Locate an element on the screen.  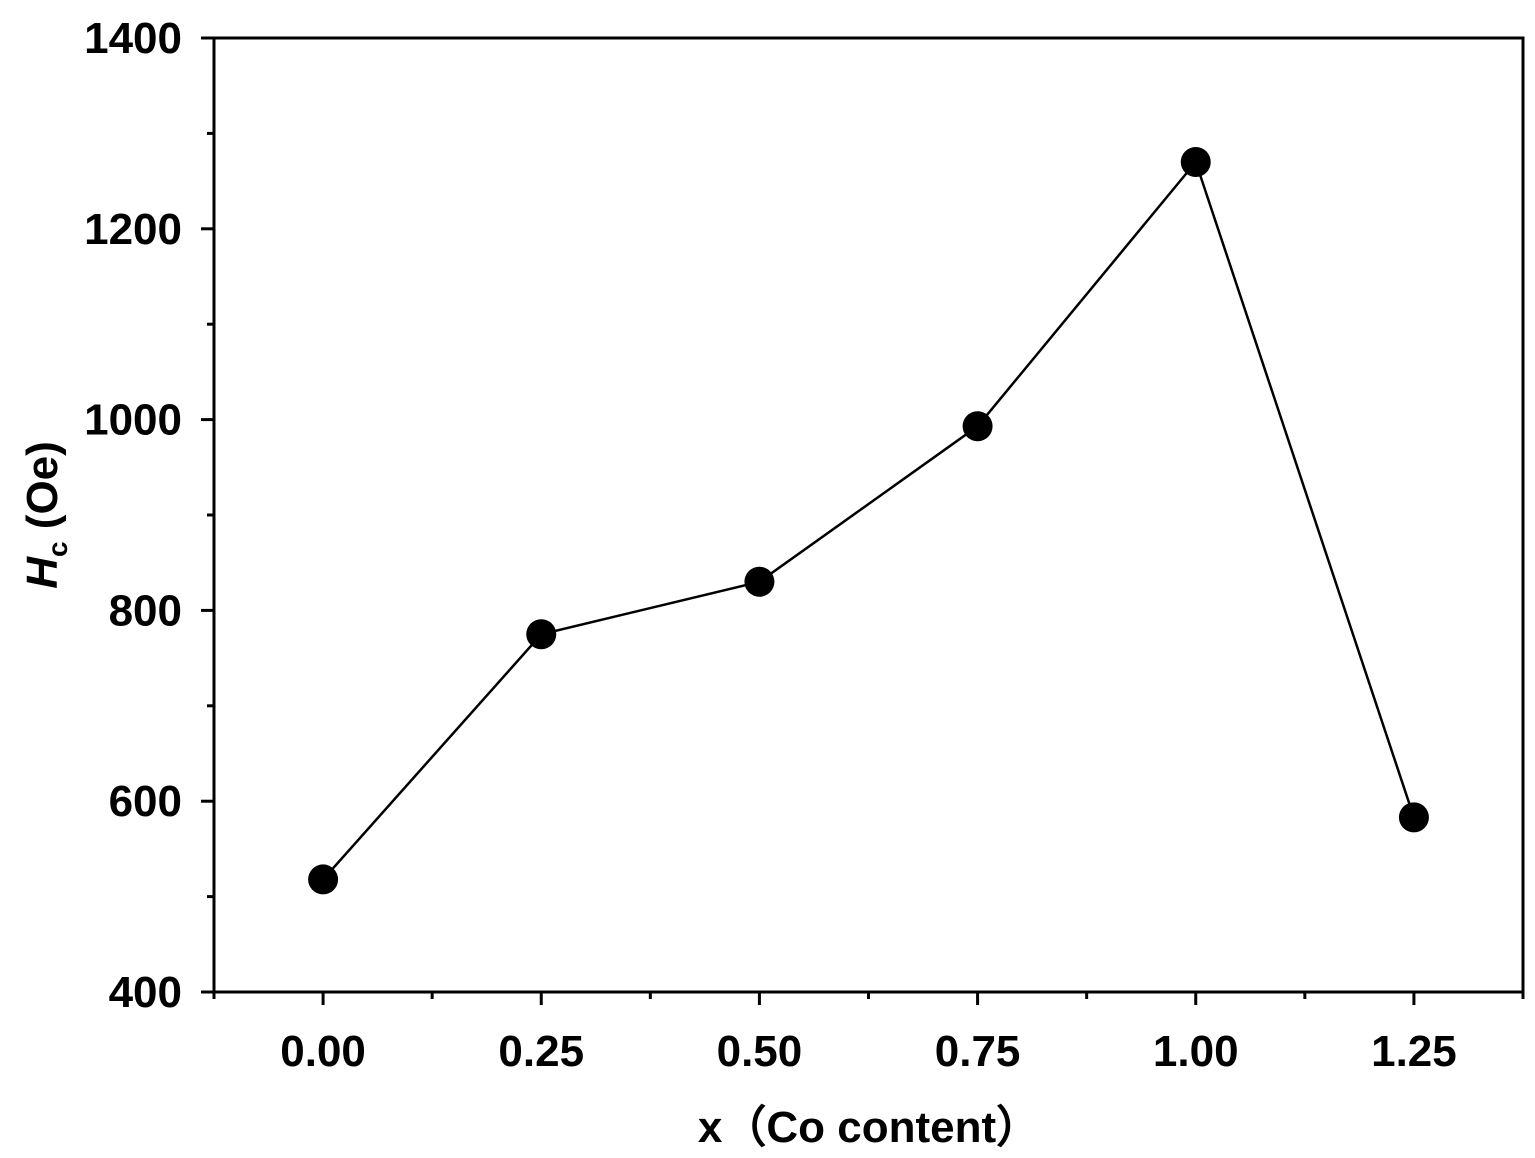
x-axis-title: x（Co content） is located at coordinates (869, 1127).